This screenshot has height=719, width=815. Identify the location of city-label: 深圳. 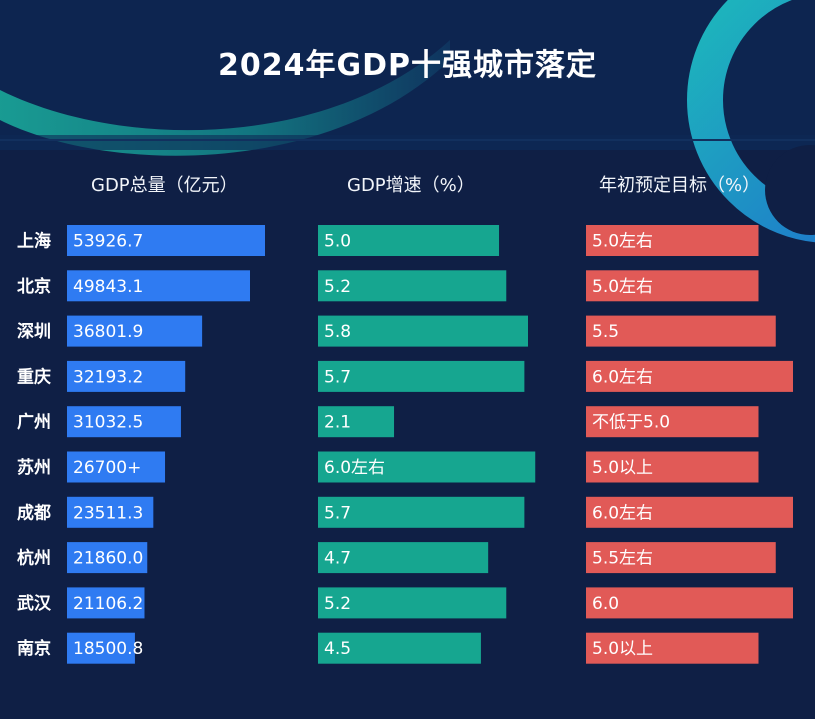
(34, 331).